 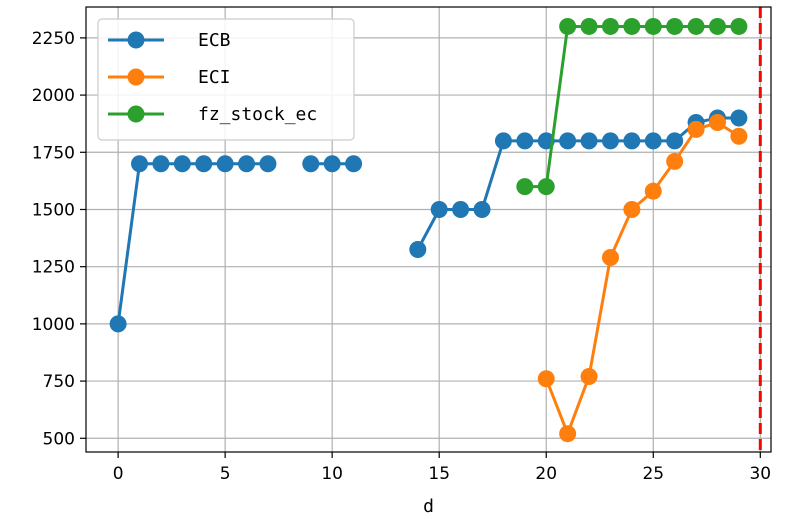 I want to click on legend-label: ECI, so click(x=214, y=77).